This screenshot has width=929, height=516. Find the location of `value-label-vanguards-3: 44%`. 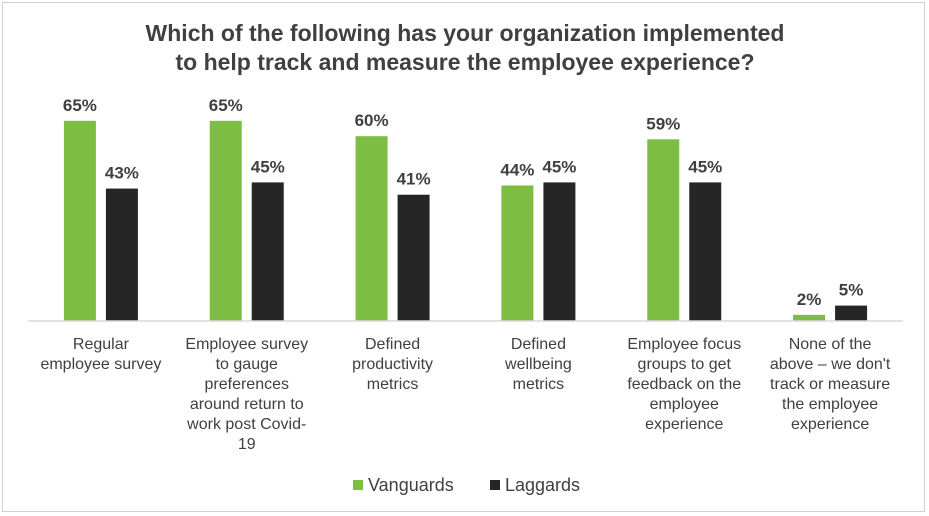

value-label-vanguards-3: 44% is located at coordinates (517, 169).